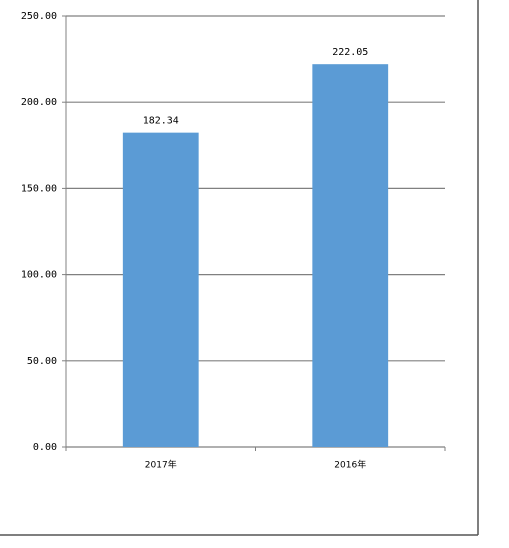 Image resolution: width=509 pixels, height=548 pixels. What do you see at coordinates (161, 465) in the screenshot?
I see `x-tick-label: 2017年` at bounding box center [161, 465].